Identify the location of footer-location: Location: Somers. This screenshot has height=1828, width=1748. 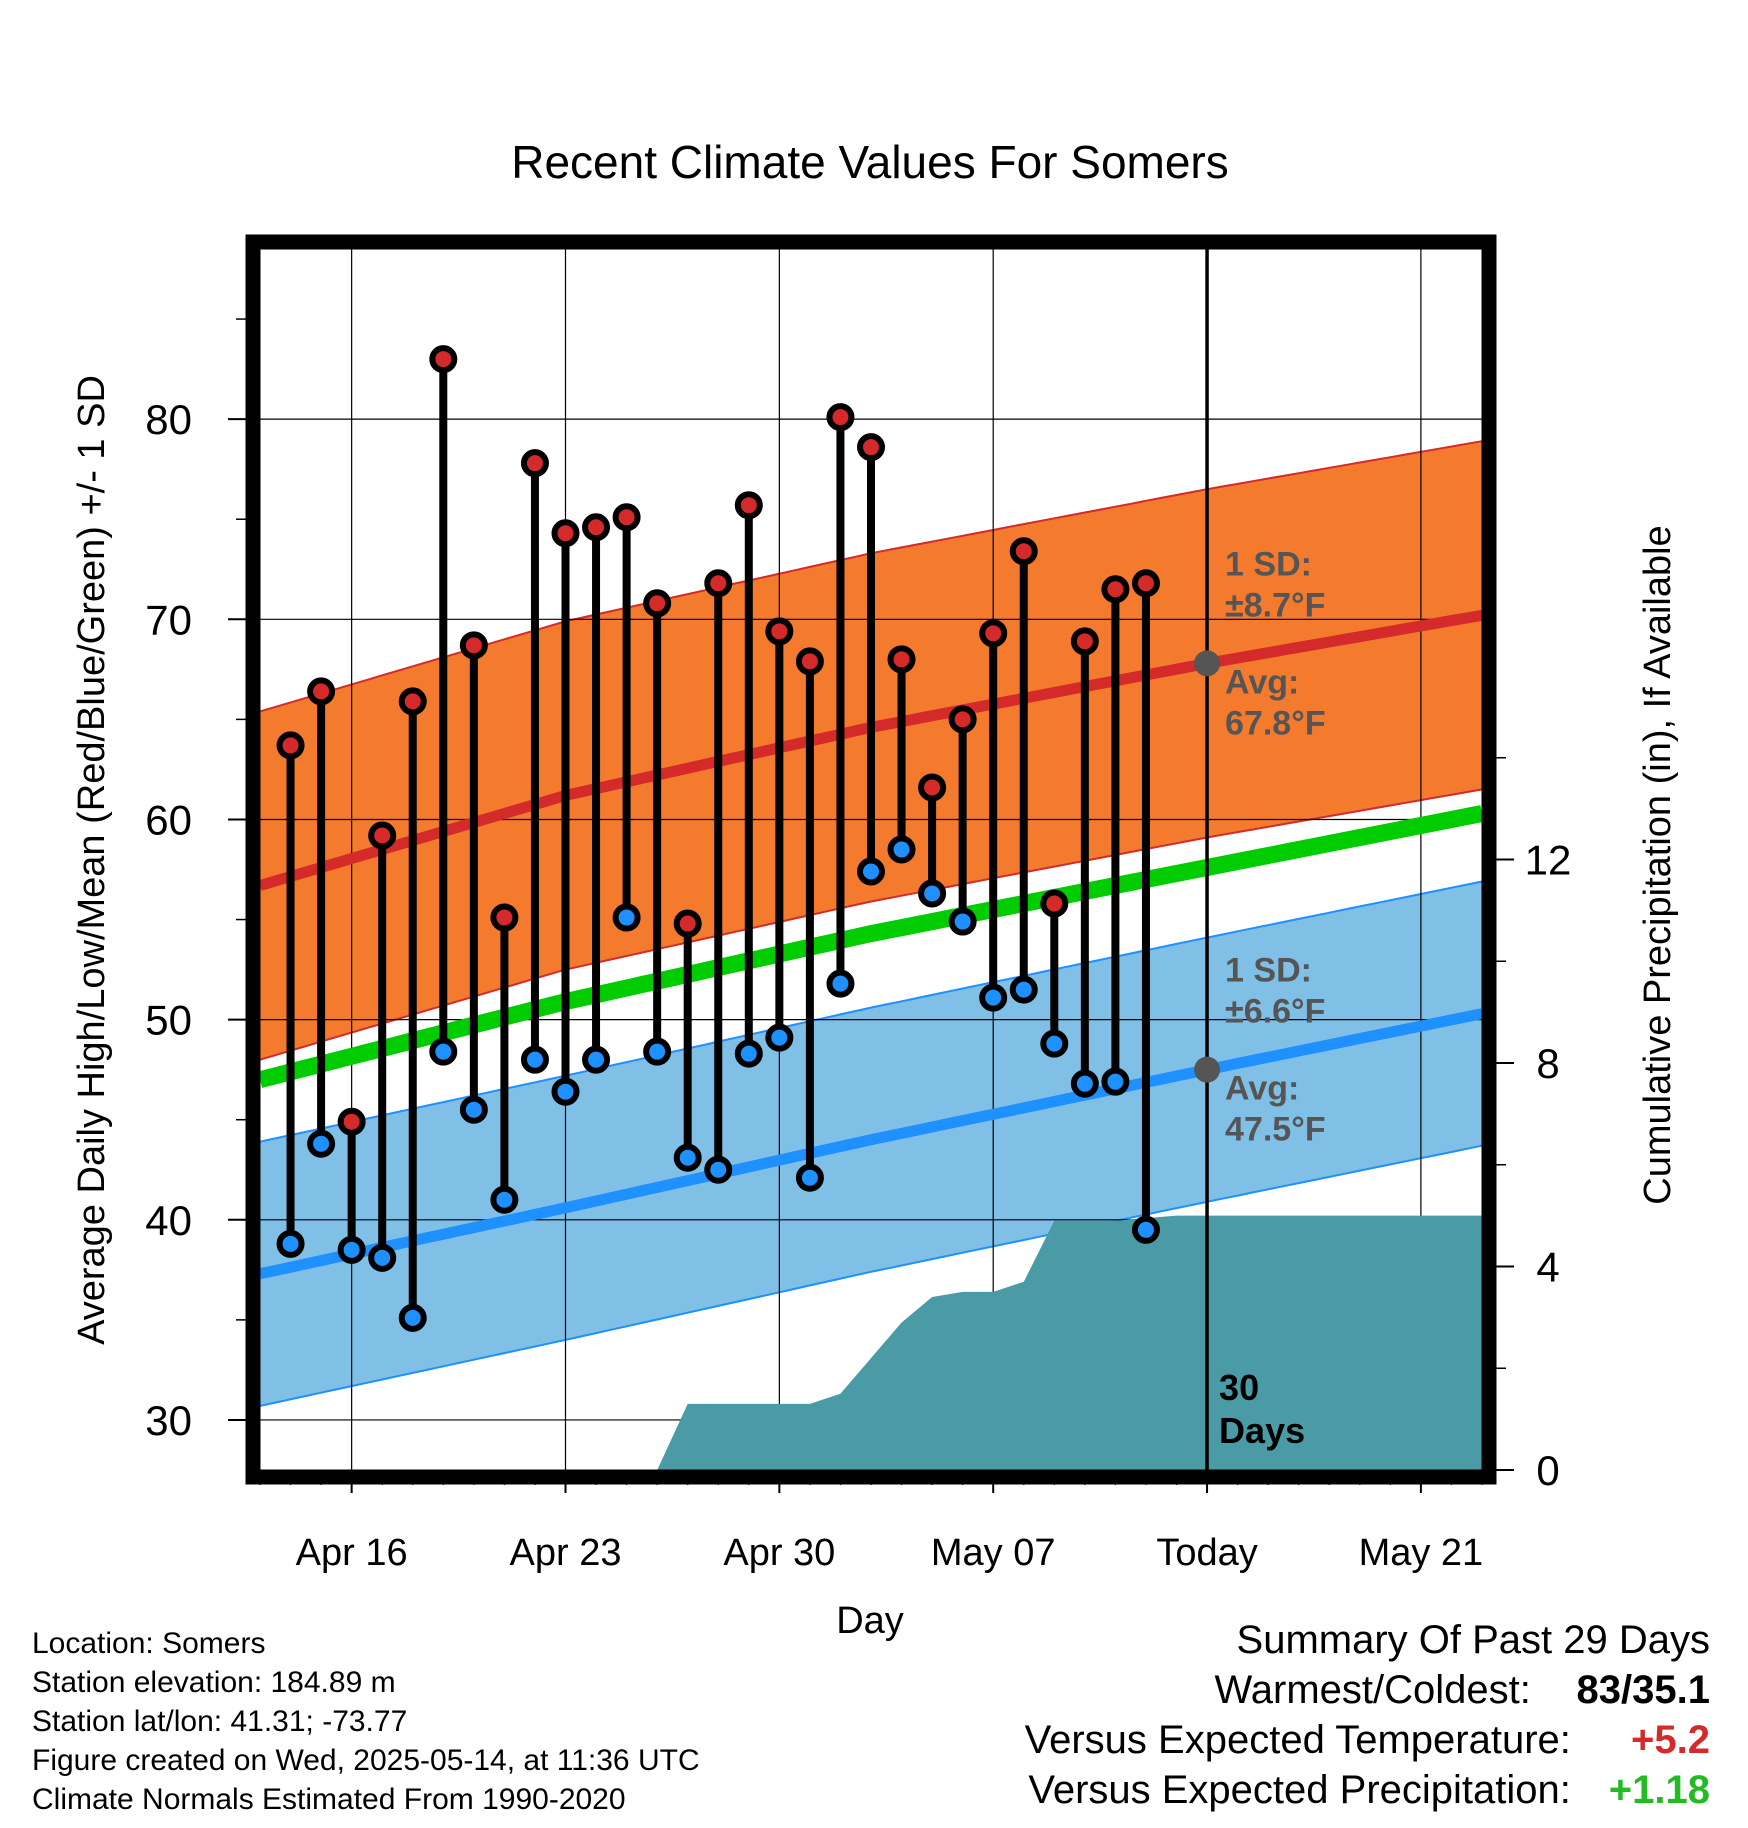
(149, 1643).